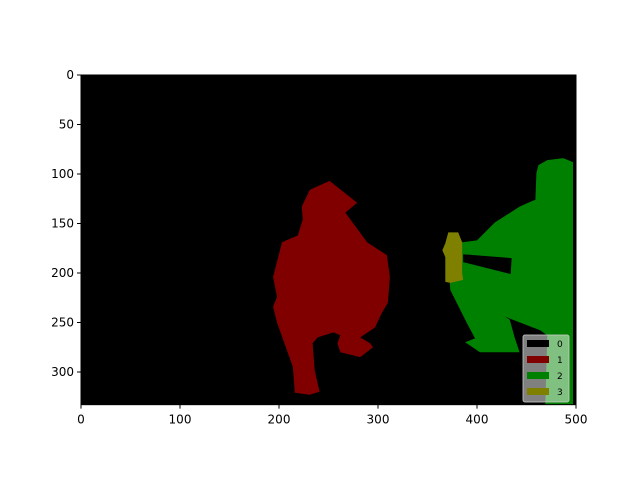  What do you see at coordinates (62, 273) in the screenshot?
I see `y-tick-label: 200` at bounding box center [62, 273].